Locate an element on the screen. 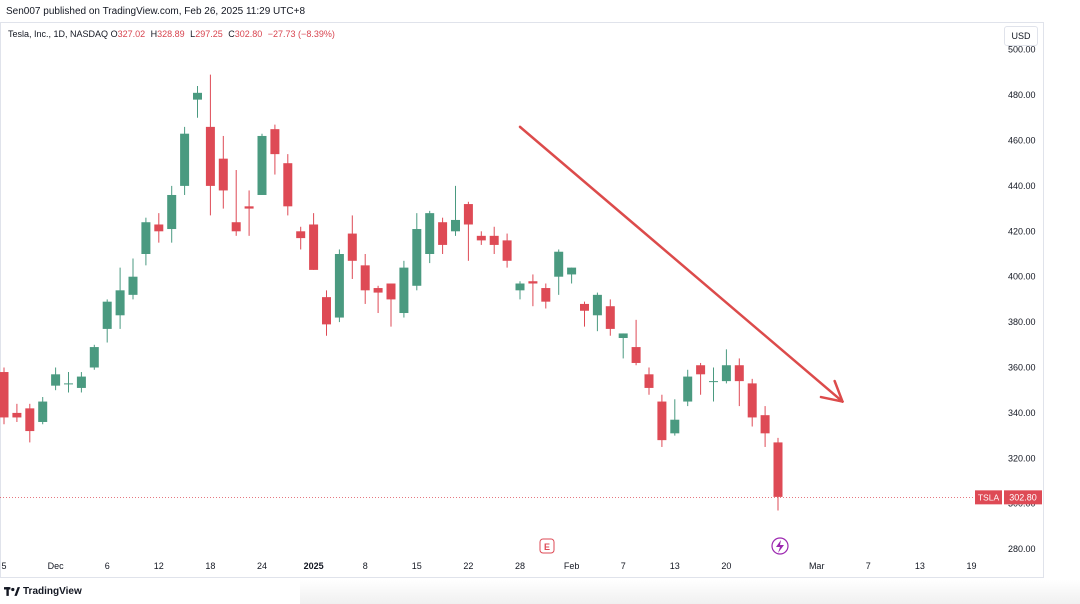 The width and height of the screenshot is (1080, 604). footer-brand: TradingView is located at coordinates (43, 591).